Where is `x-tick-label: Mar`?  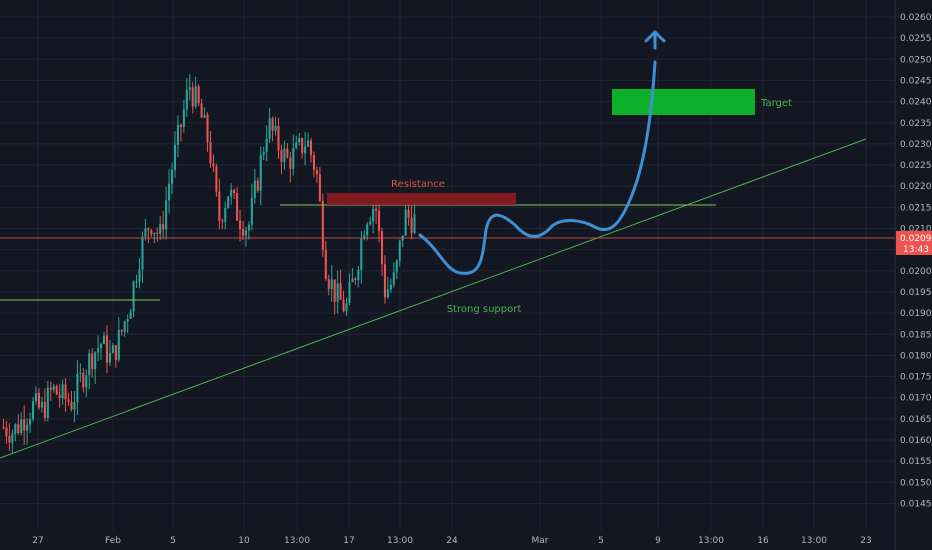 x-tick-label: Mar is located at coordinates (540, 541).